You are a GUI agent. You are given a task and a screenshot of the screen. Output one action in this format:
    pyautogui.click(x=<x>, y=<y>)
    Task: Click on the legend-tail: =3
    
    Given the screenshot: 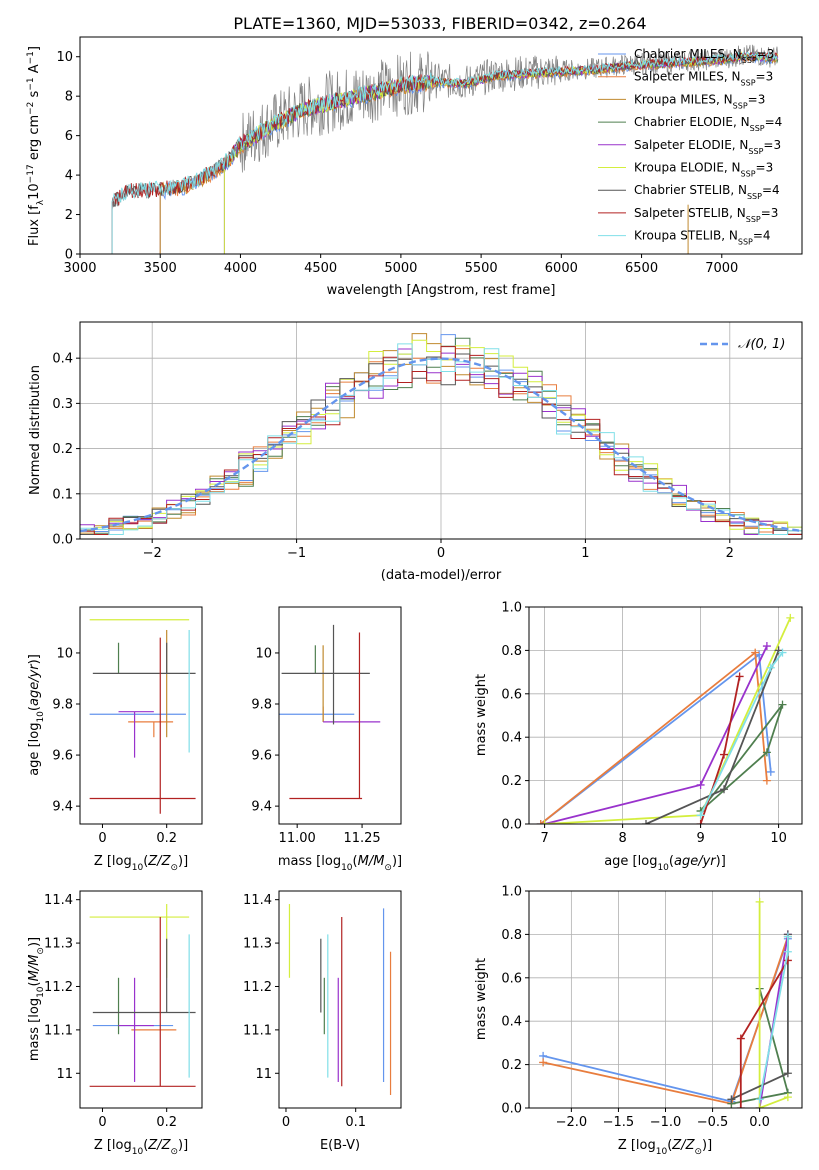 What is the action you would take?
    pyautogui.click(x=757, y=99)
    